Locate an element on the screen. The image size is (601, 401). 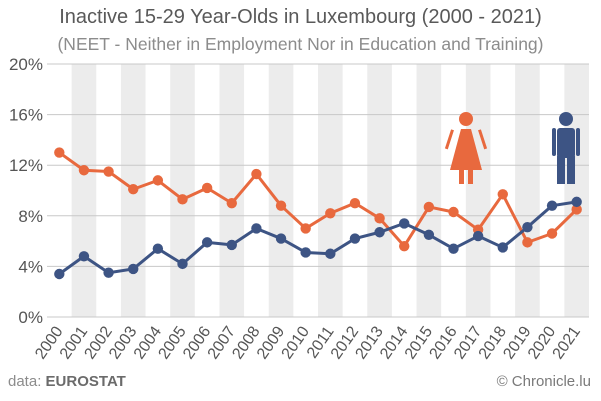
y-tick-label: 8% is located at coordinates (30, 216).